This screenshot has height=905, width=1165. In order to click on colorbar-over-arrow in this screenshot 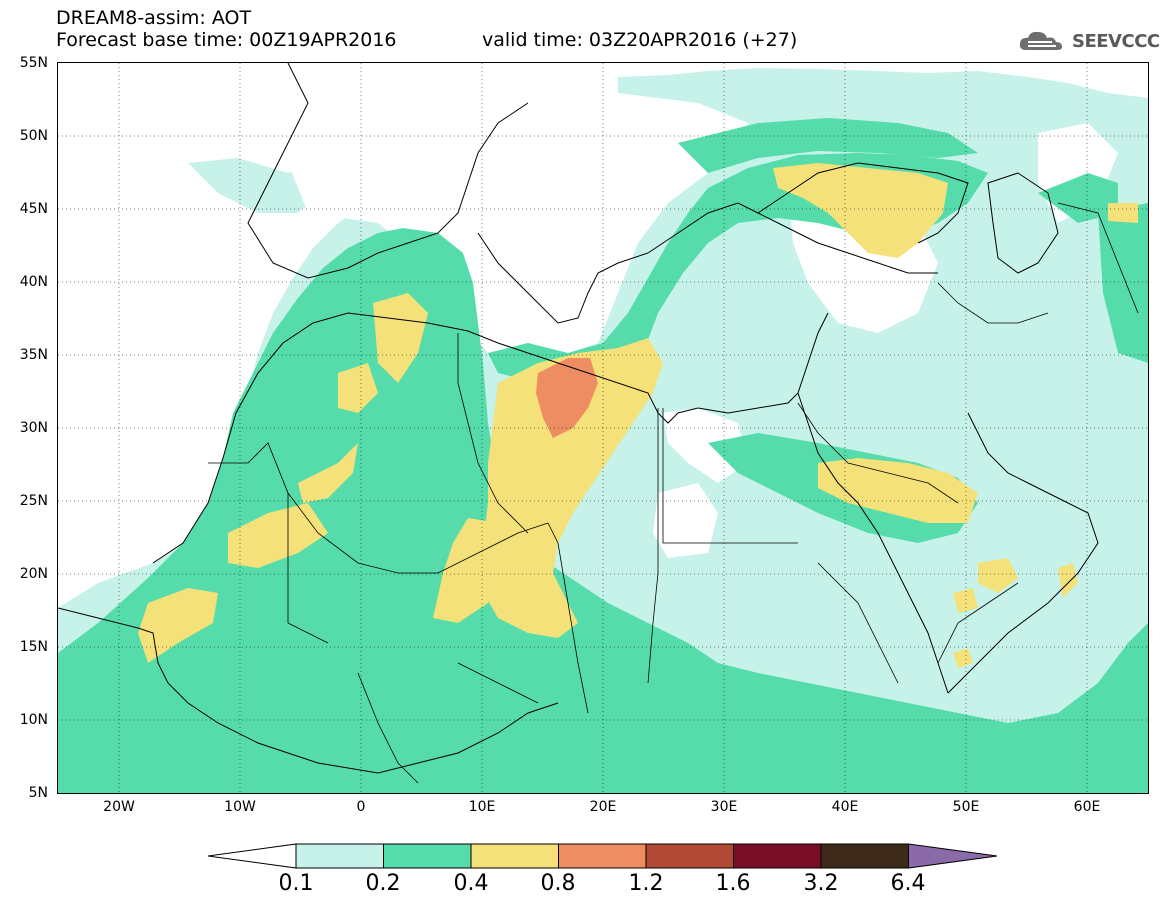, I will do `click(953, 856)`.